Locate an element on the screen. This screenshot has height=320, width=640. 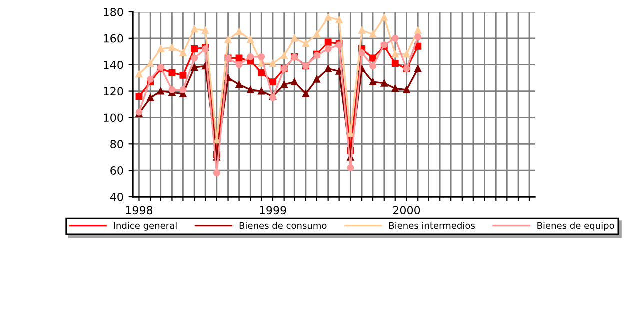
legend-label: Bienes de consumo is located at coordinates (283, 226).